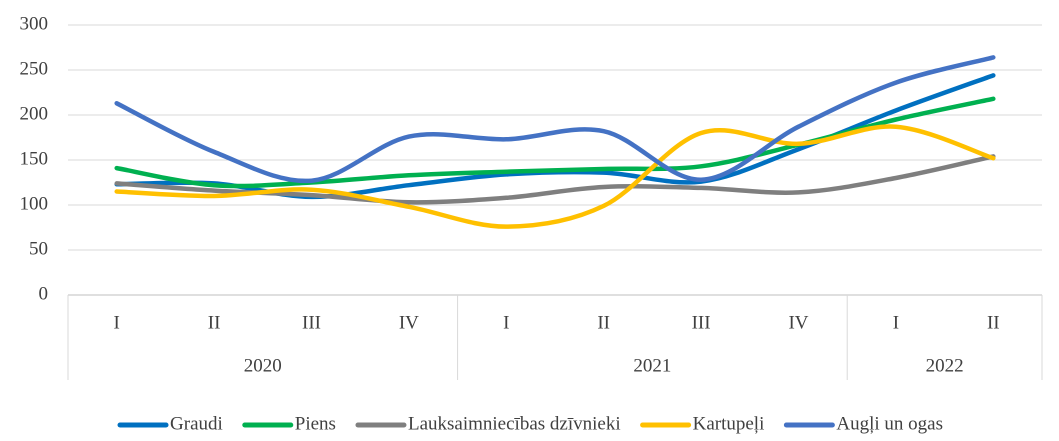 This screenshot has height=441, width=1059. I want to click on y-tick-label: 100, so click(34, 203).